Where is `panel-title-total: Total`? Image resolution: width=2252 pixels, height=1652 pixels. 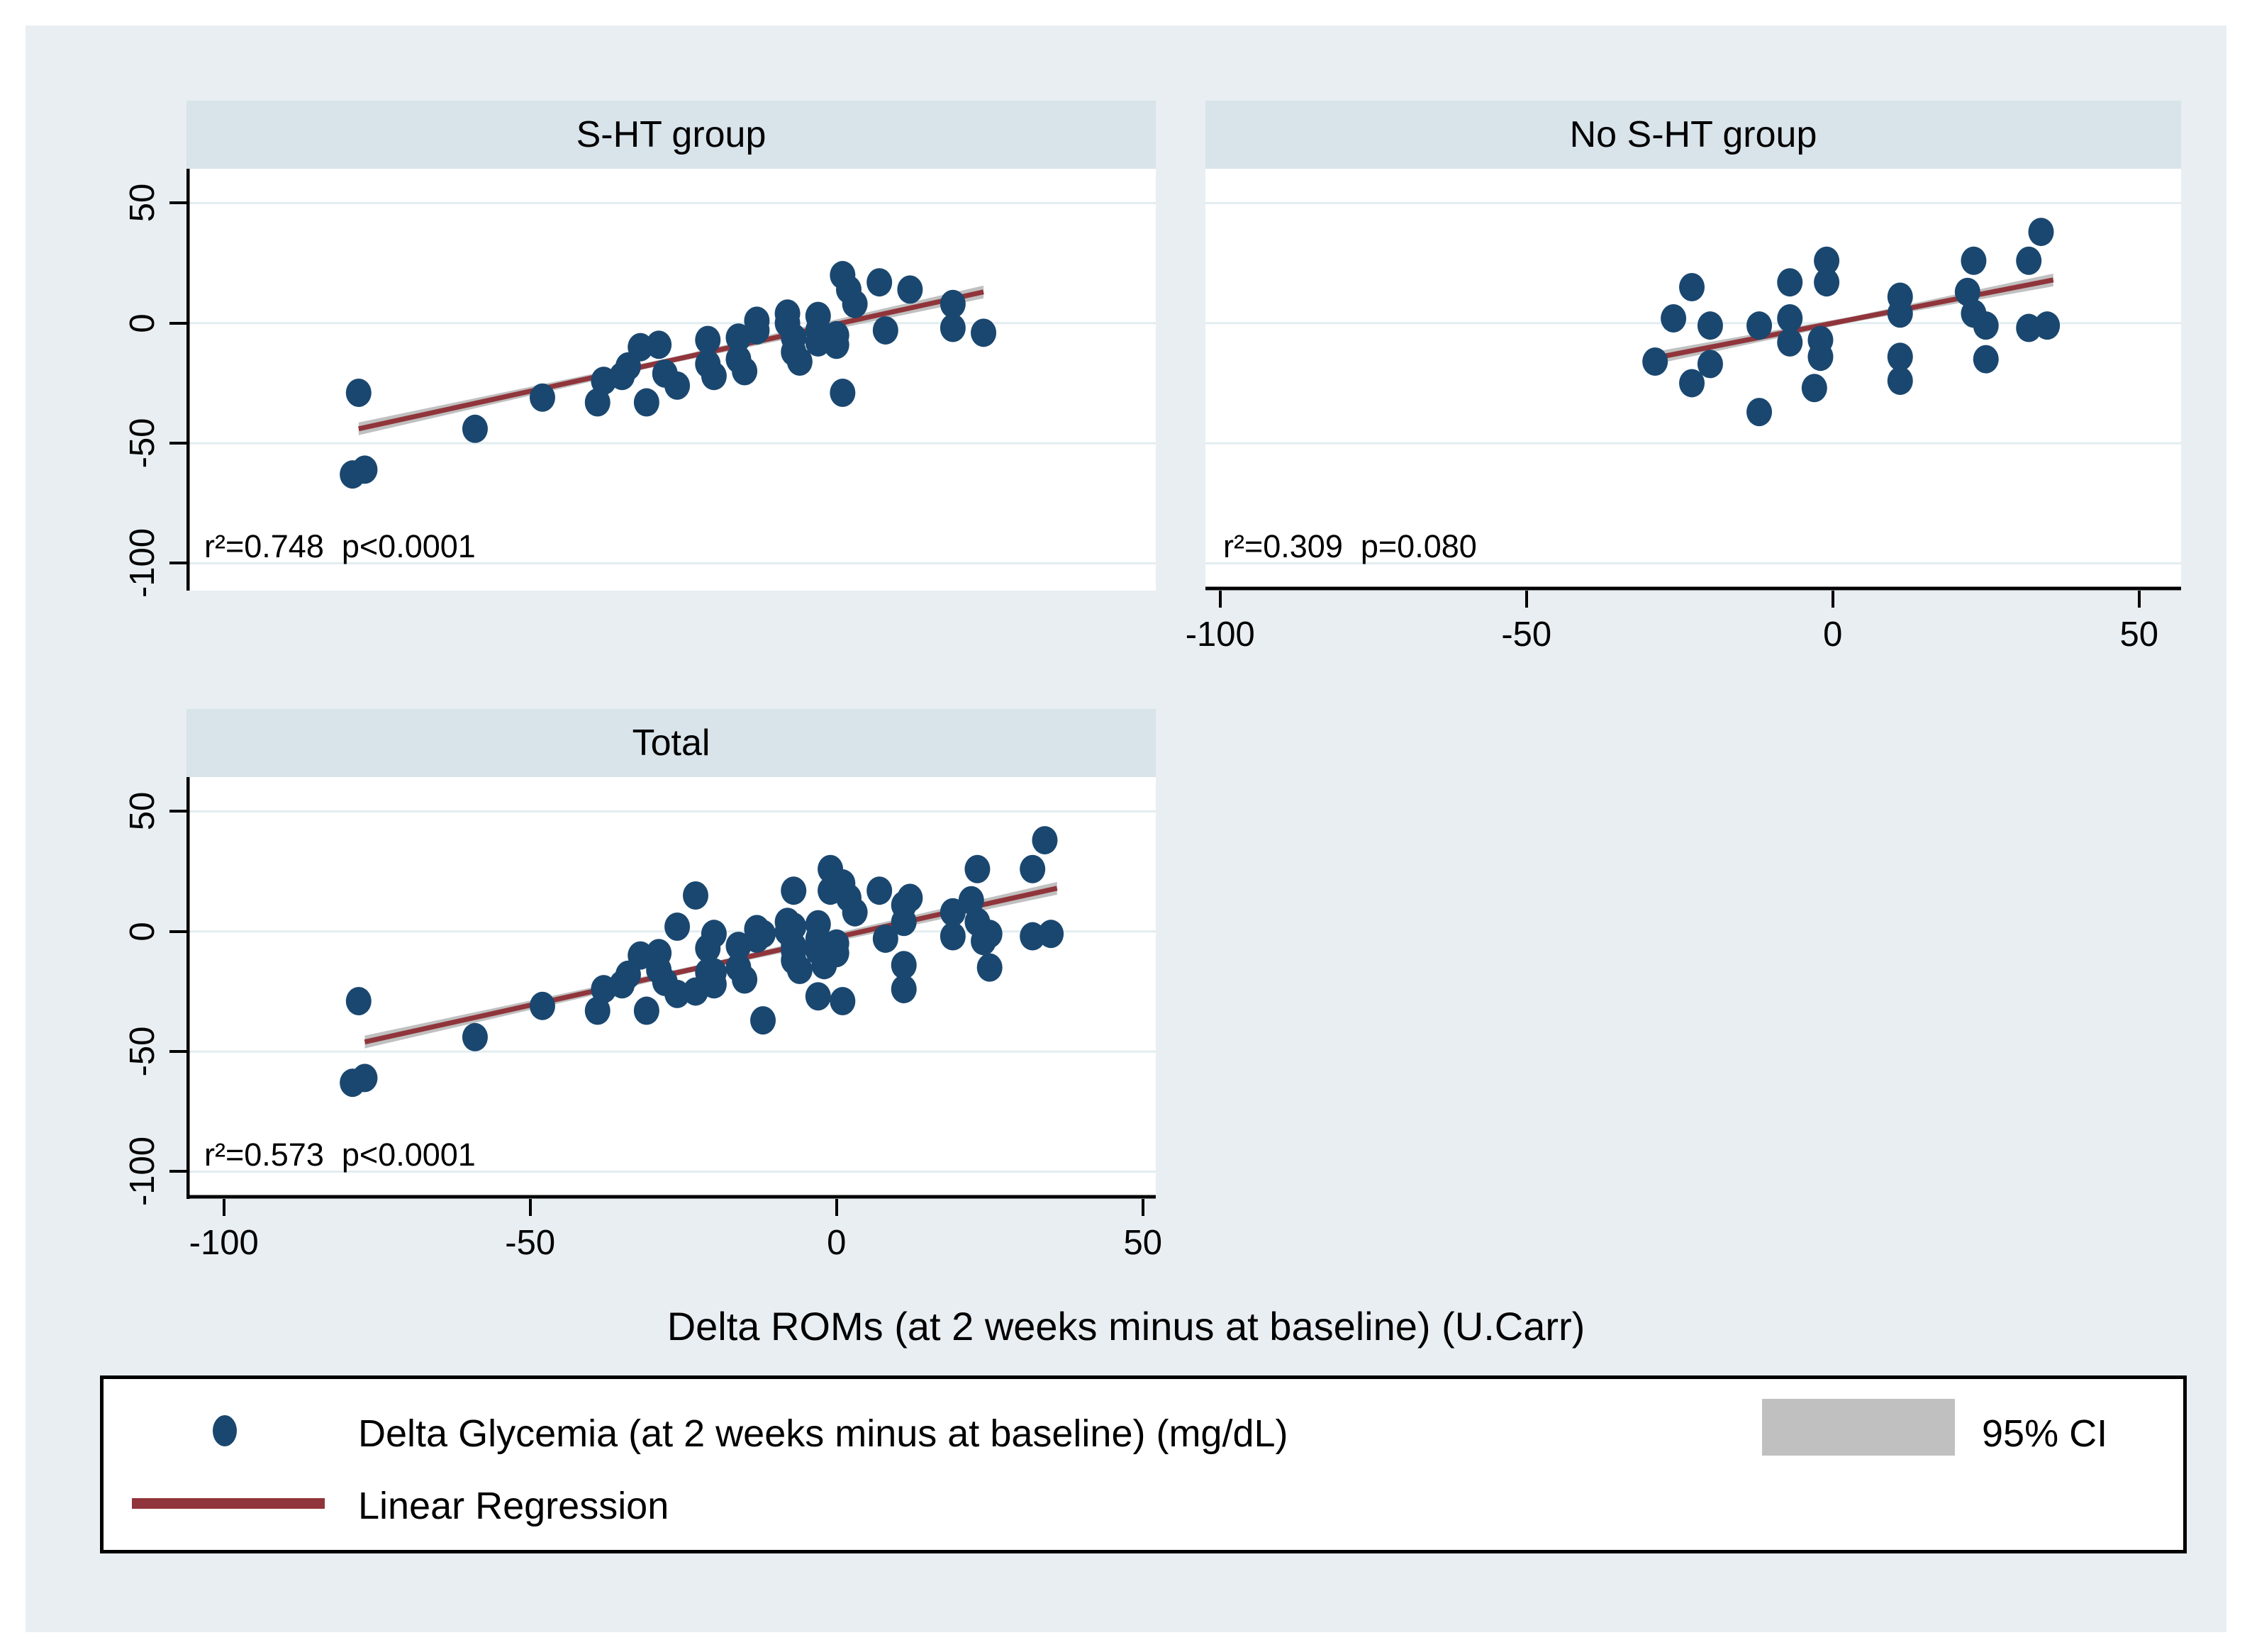
panel-title-total: Total is located at coordinates (671, 743).